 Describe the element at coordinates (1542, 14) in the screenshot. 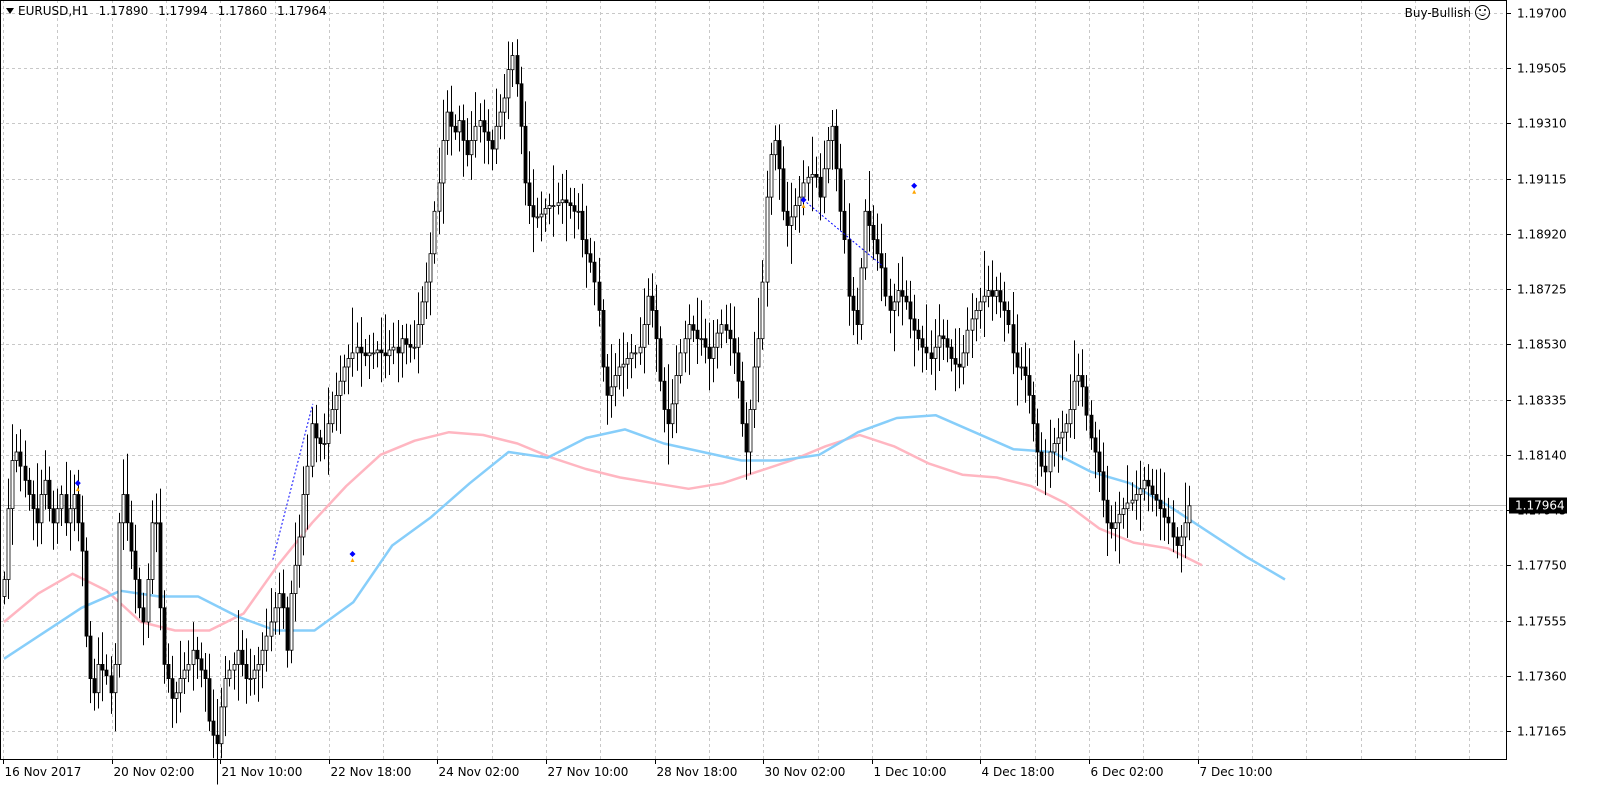

I see `y-tick-label: 1.19700` at that location.